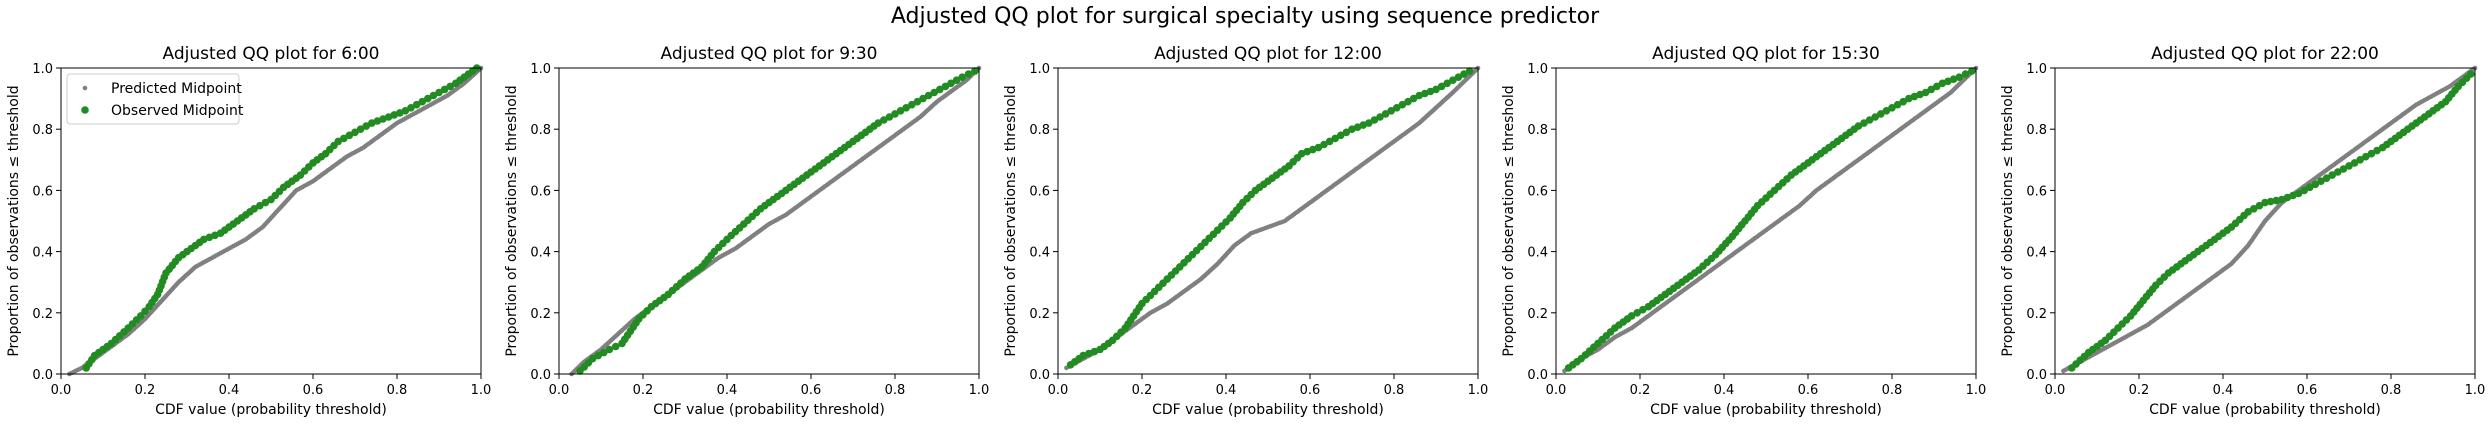  Describe the element at coordinates (540, 253) in the screenshot. I see `y-tick-label: 0.4` at that location.